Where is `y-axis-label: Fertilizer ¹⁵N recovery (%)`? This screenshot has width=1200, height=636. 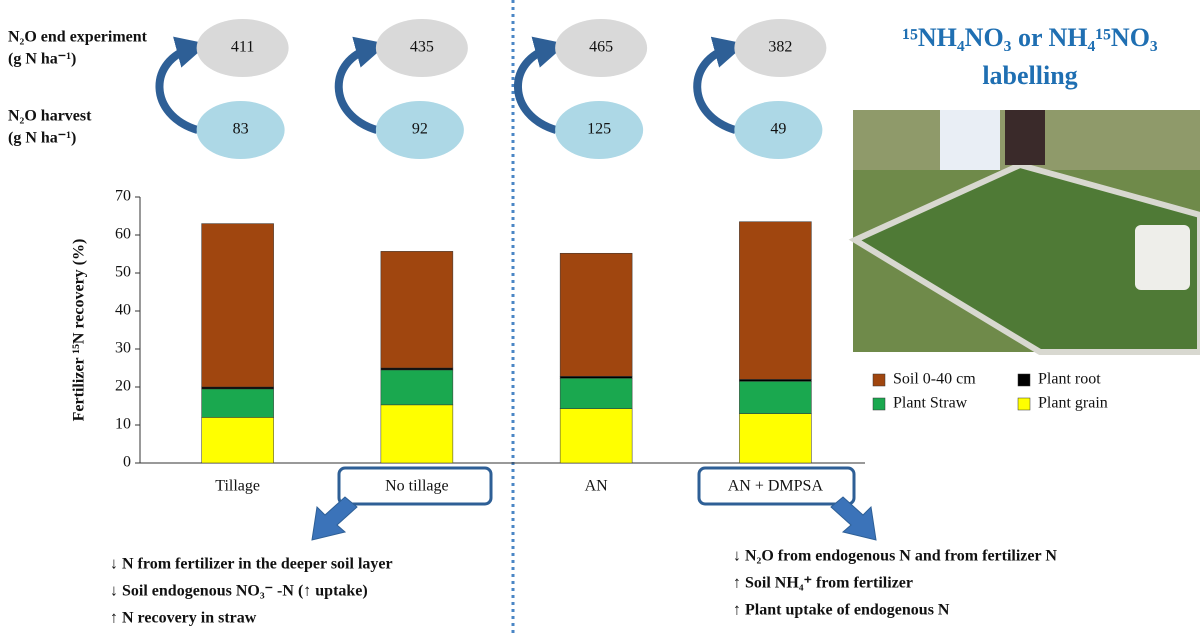 y-axis-label: Fertilizer ¹⁵N recovery (%) is located at coordinates (79, 330).